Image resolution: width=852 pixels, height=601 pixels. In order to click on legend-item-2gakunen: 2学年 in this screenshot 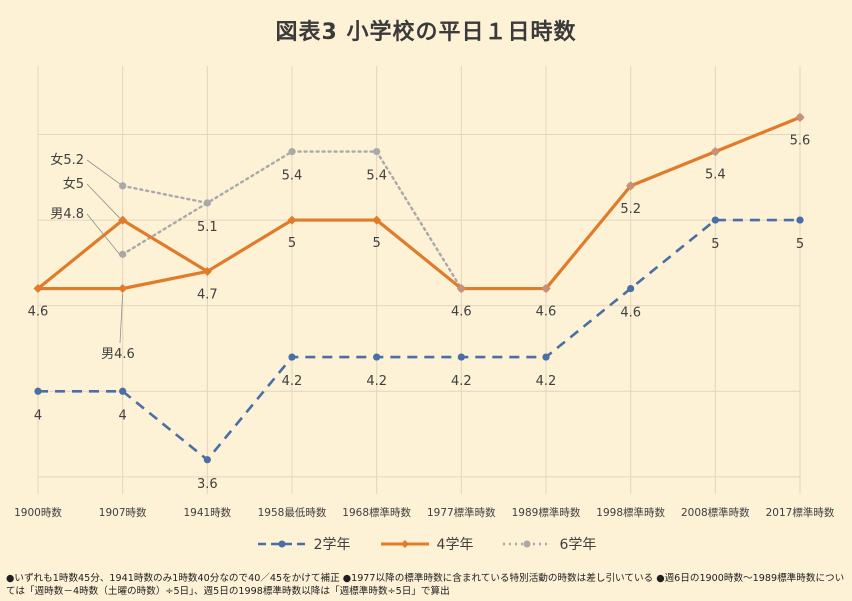, I will do `click(303, 544)`.